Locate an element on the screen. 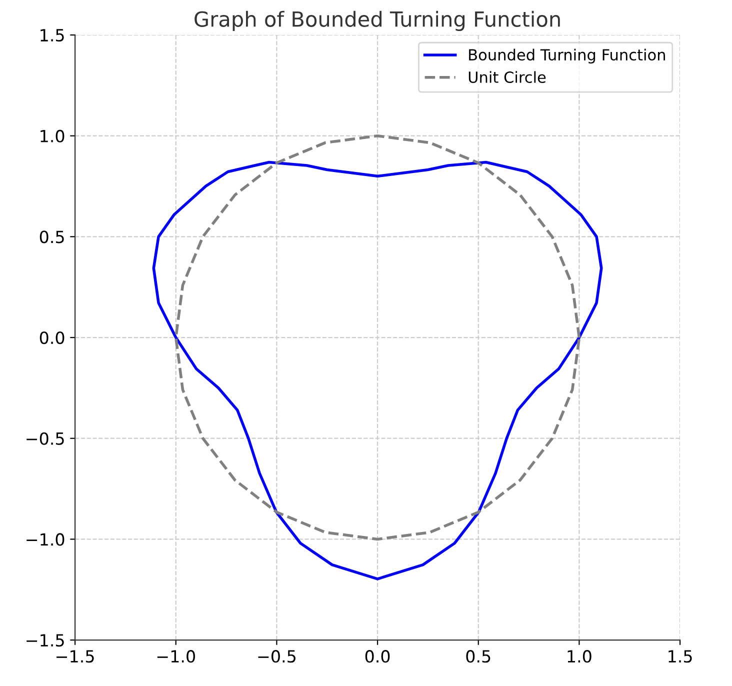 Image resolution: width=732 pixels, height=686 pixels. legend-label: Unit Circle is located at coordinates (507, 77).